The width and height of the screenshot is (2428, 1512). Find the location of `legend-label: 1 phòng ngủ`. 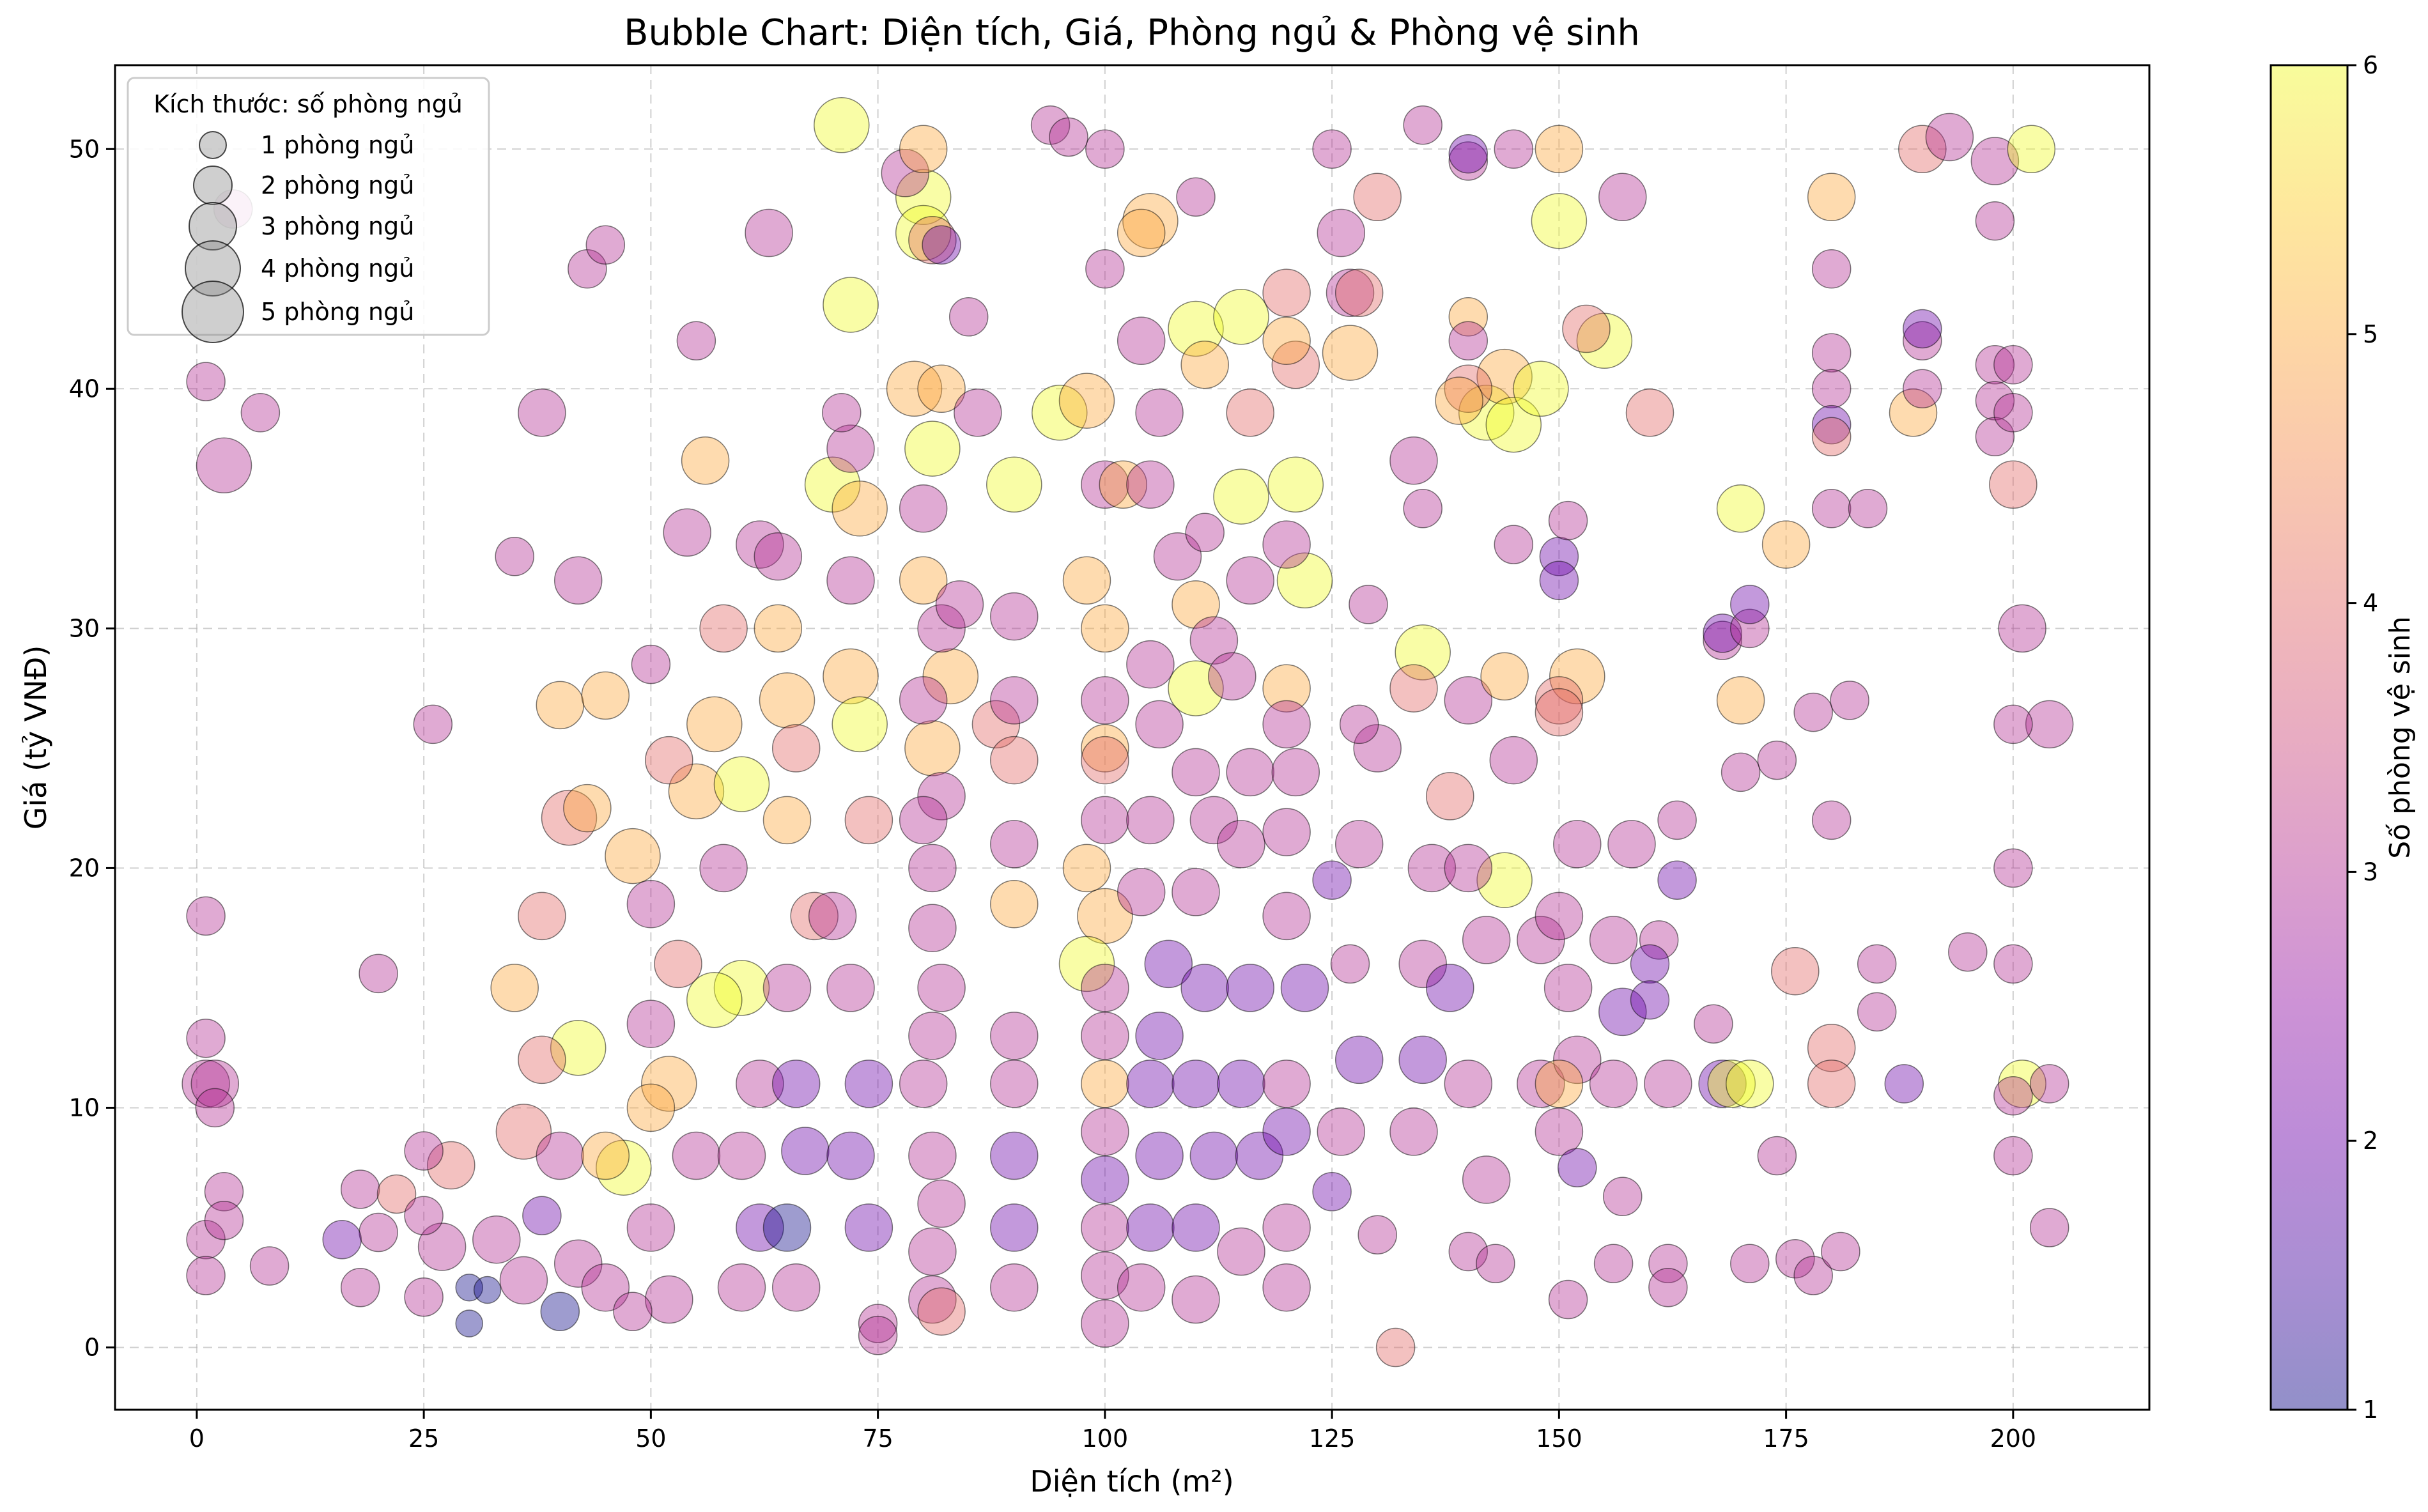

legend-label: 1 phòng ngủ is located at coordinates (337, 145).